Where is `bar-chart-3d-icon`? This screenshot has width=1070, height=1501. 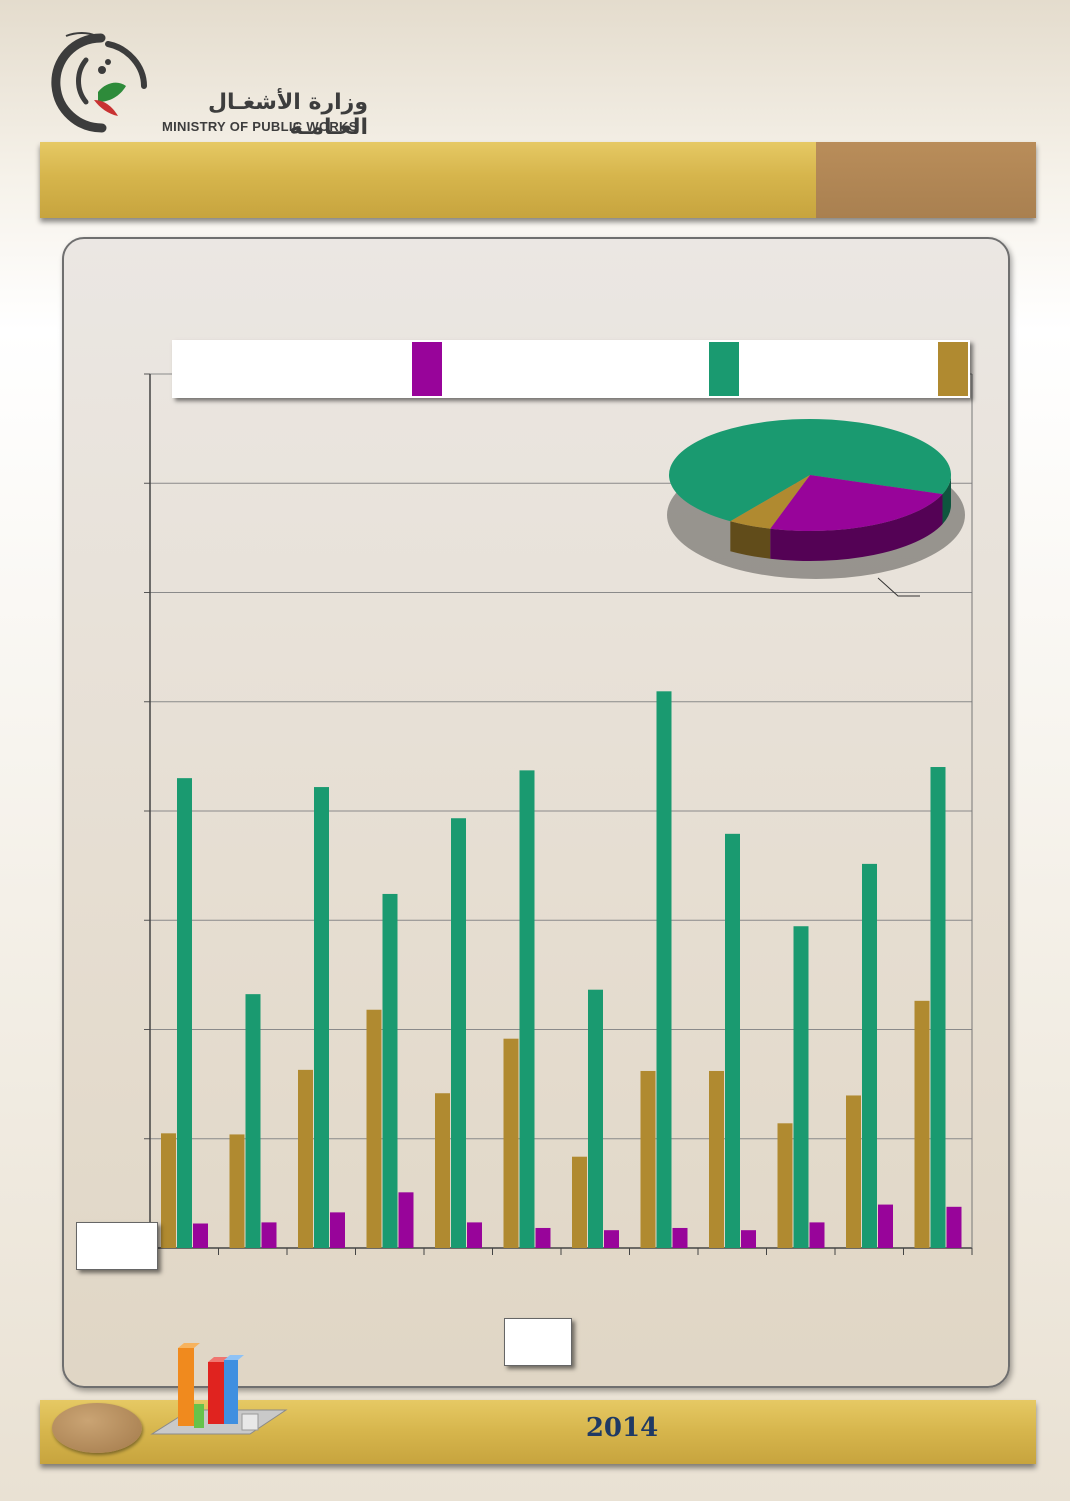
bar-chart-3d-icon is located at coordinates (219, 1389).